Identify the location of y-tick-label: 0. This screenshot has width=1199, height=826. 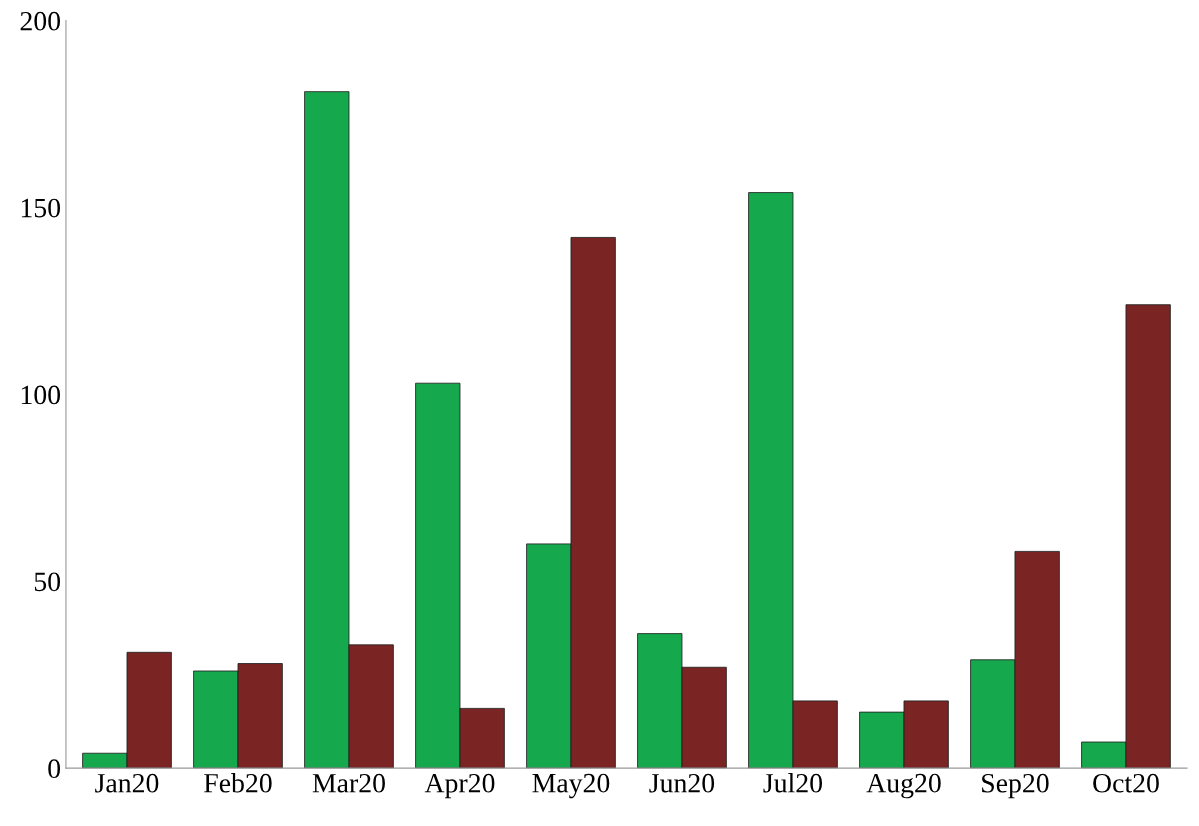
(54, 769).